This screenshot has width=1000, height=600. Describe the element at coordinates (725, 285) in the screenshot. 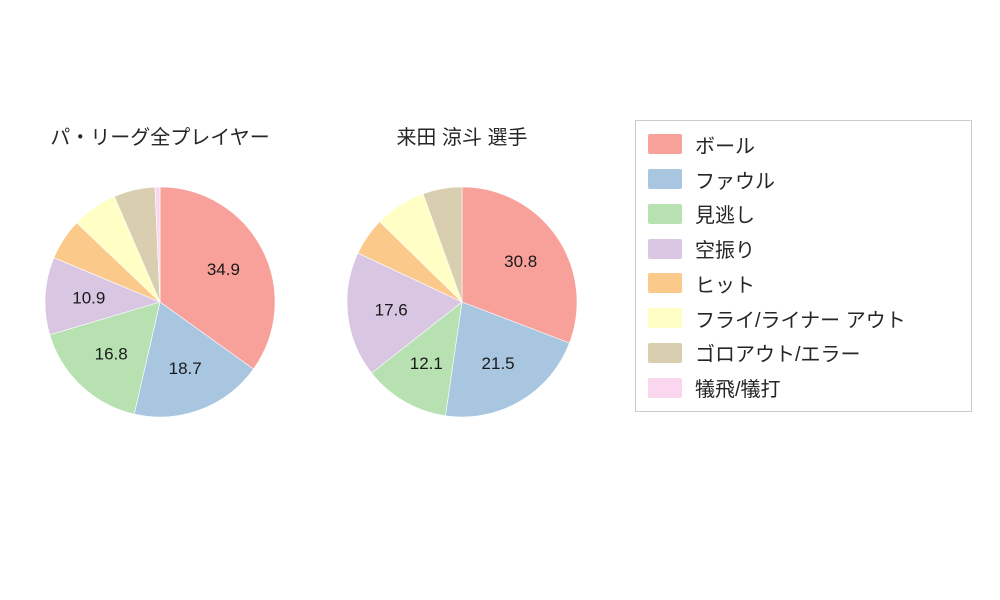

I see `legend-label: ヒット` at that location.